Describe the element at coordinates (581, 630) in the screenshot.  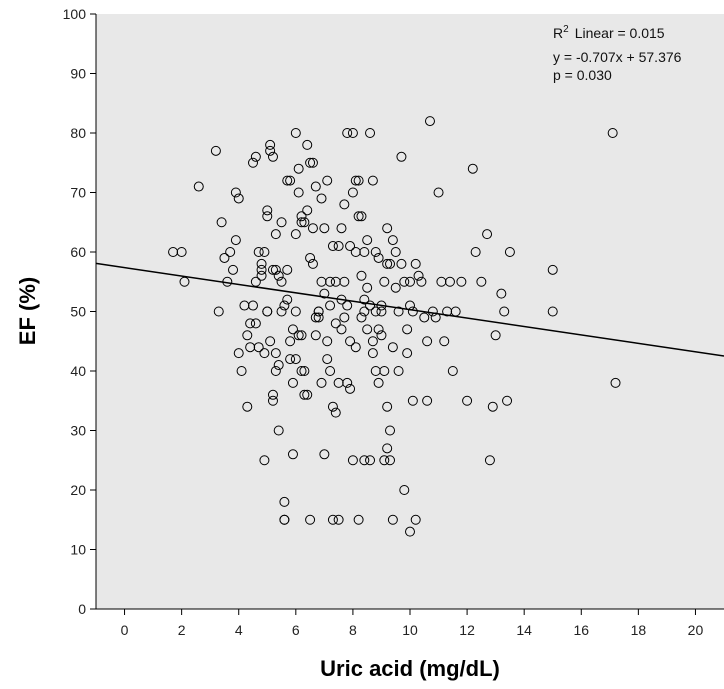
I see `x-tick-label: 16` at that location.